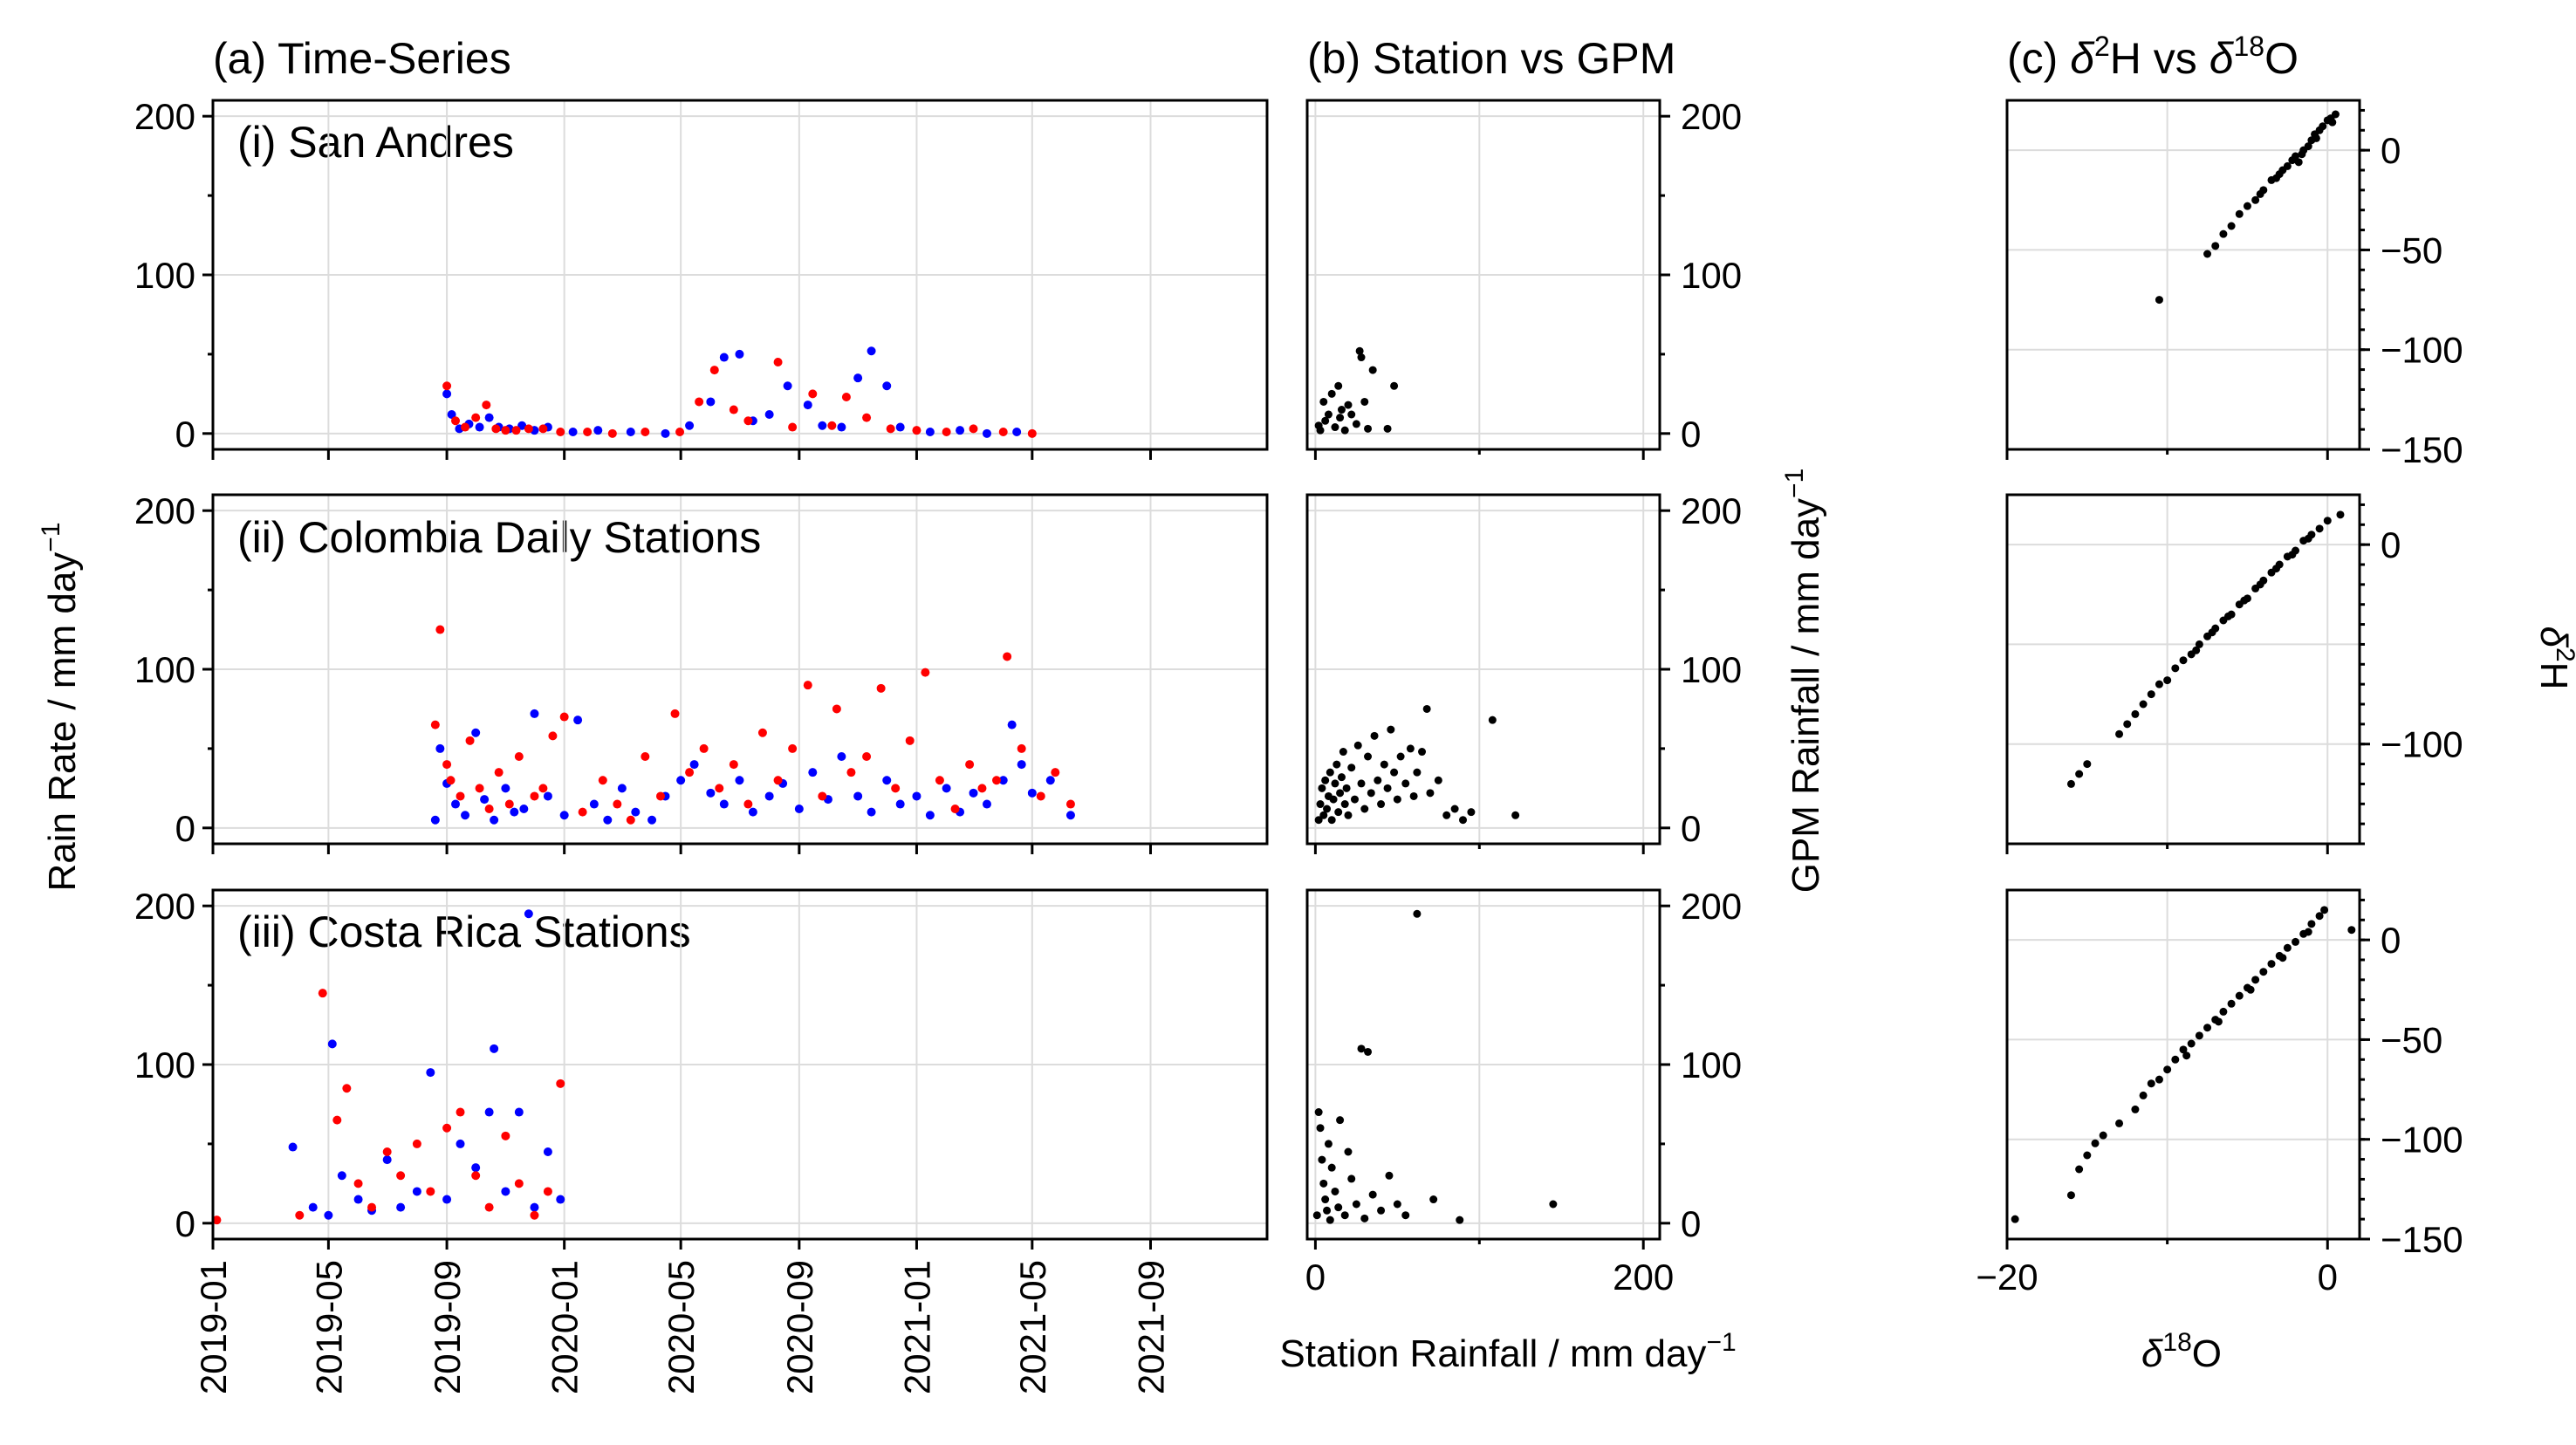 Image resolution: width=2576 pixels, height=1445 pixels. Describe the element at coordinates (2422, 1239) in the screenshot. I see `y-tick-label: −150` at that location.